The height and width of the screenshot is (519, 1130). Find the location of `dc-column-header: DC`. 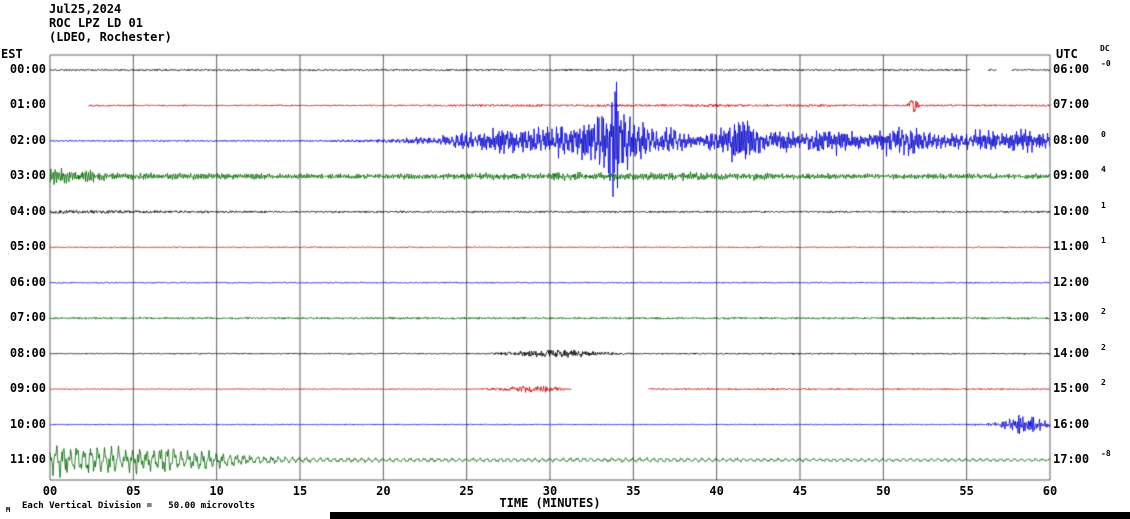

dc-column-header: DC is located at coordinates (1105, 48).